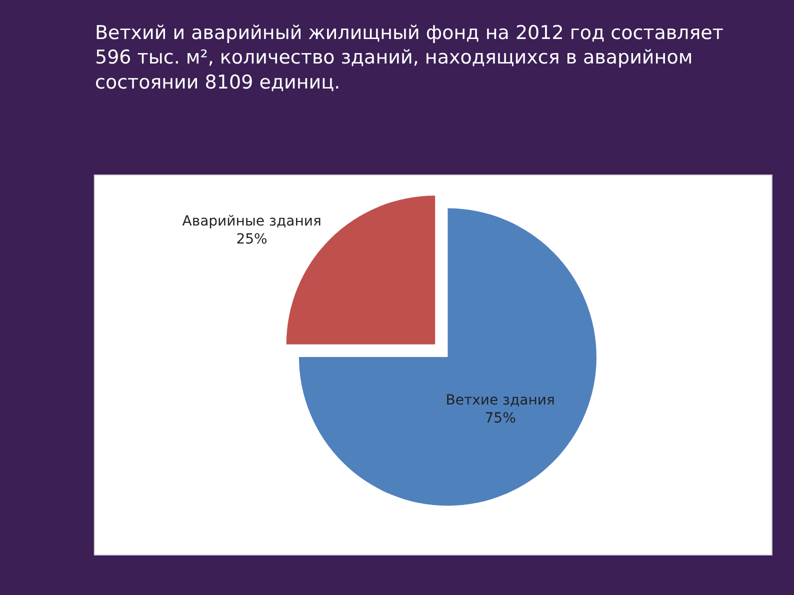  What do you see at coordinates (500, 418) in the screenshot?
I see `data-label: 75%` at bounding box center [500, 418].